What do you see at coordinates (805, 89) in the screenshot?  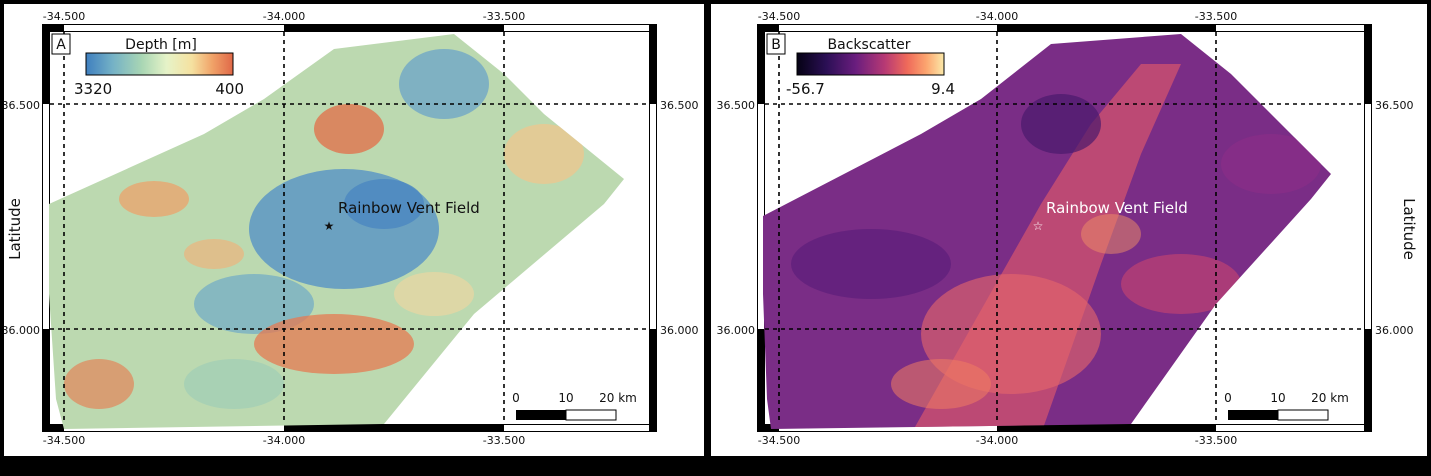 I see `legend-min: -56.7` at bounding box center [805, 89].